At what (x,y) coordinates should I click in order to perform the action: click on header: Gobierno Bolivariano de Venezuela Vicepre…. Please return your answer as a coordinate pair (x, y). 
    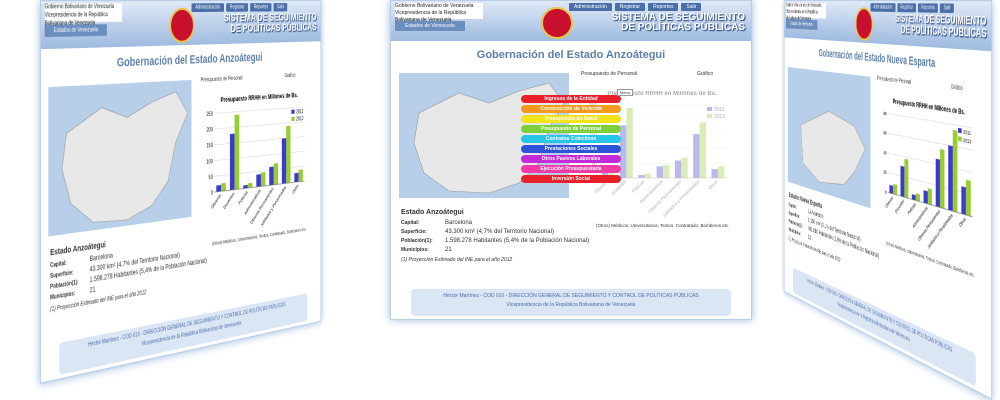
    Looking at the image, I should click on (571, 21).